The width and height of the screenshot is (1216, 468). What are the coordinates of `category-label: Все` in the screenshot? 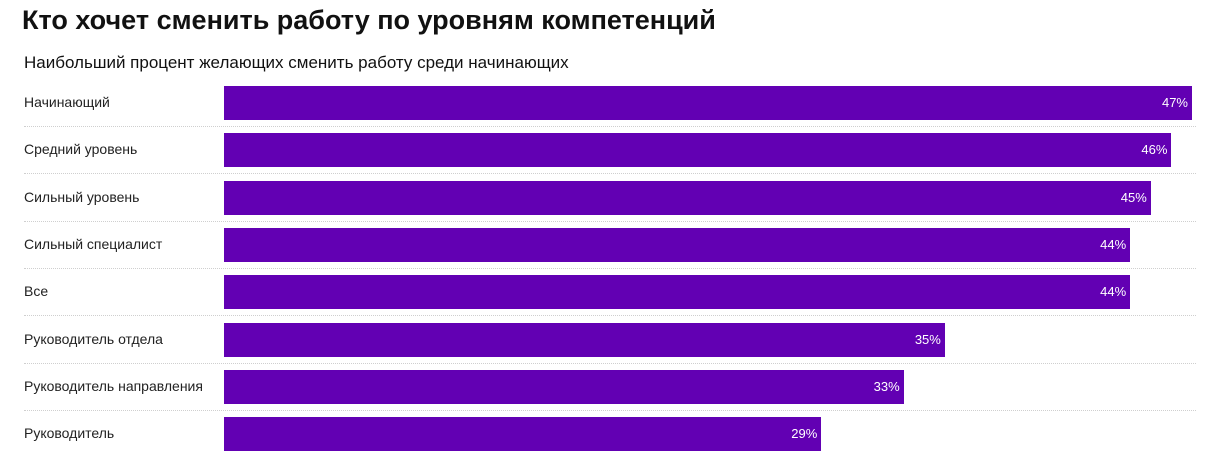 It's located at (36, 291).